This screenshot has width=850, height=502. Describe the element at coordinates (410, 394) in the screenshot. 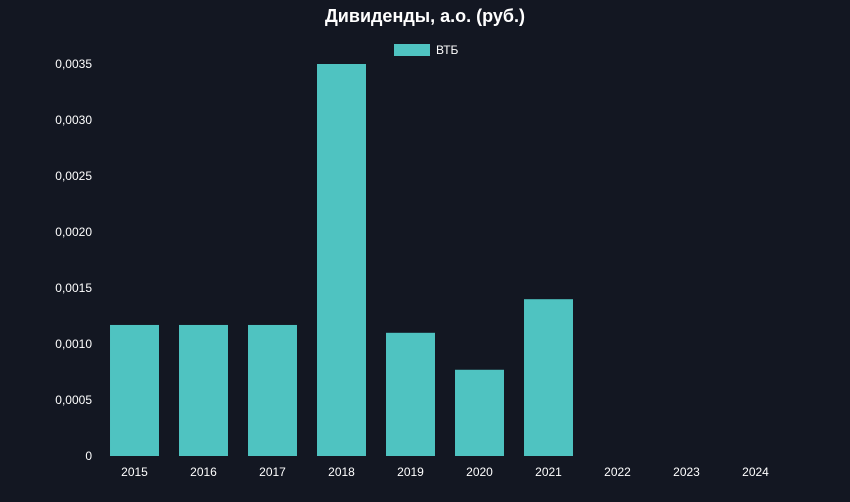

I see `bar-2019` at that location.